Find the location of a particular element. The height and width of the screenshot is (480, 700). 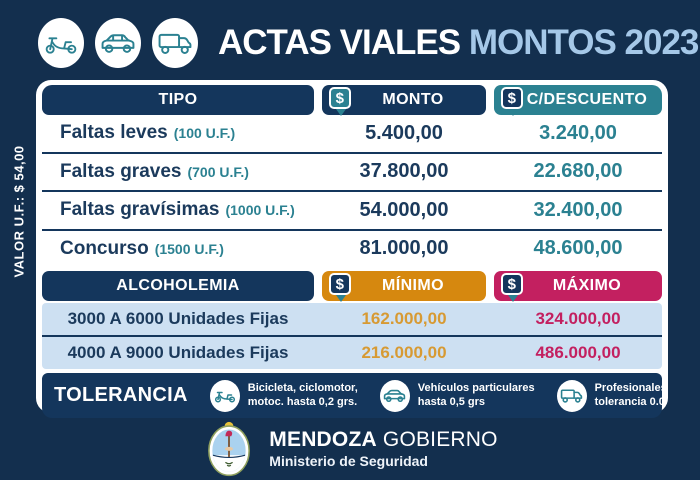

tolerancia-text-line1: Profesionales is located at coordinates (630, 388).